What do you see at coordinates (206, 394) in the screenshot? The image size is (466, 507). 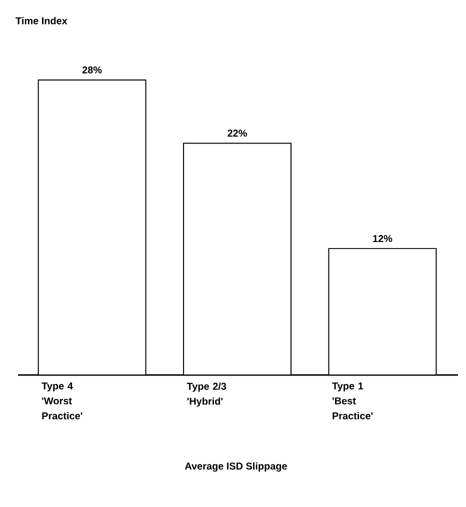 I see `x-tick-label: Type 2/3 'Hybrid'` at bounding box center [206, 394].